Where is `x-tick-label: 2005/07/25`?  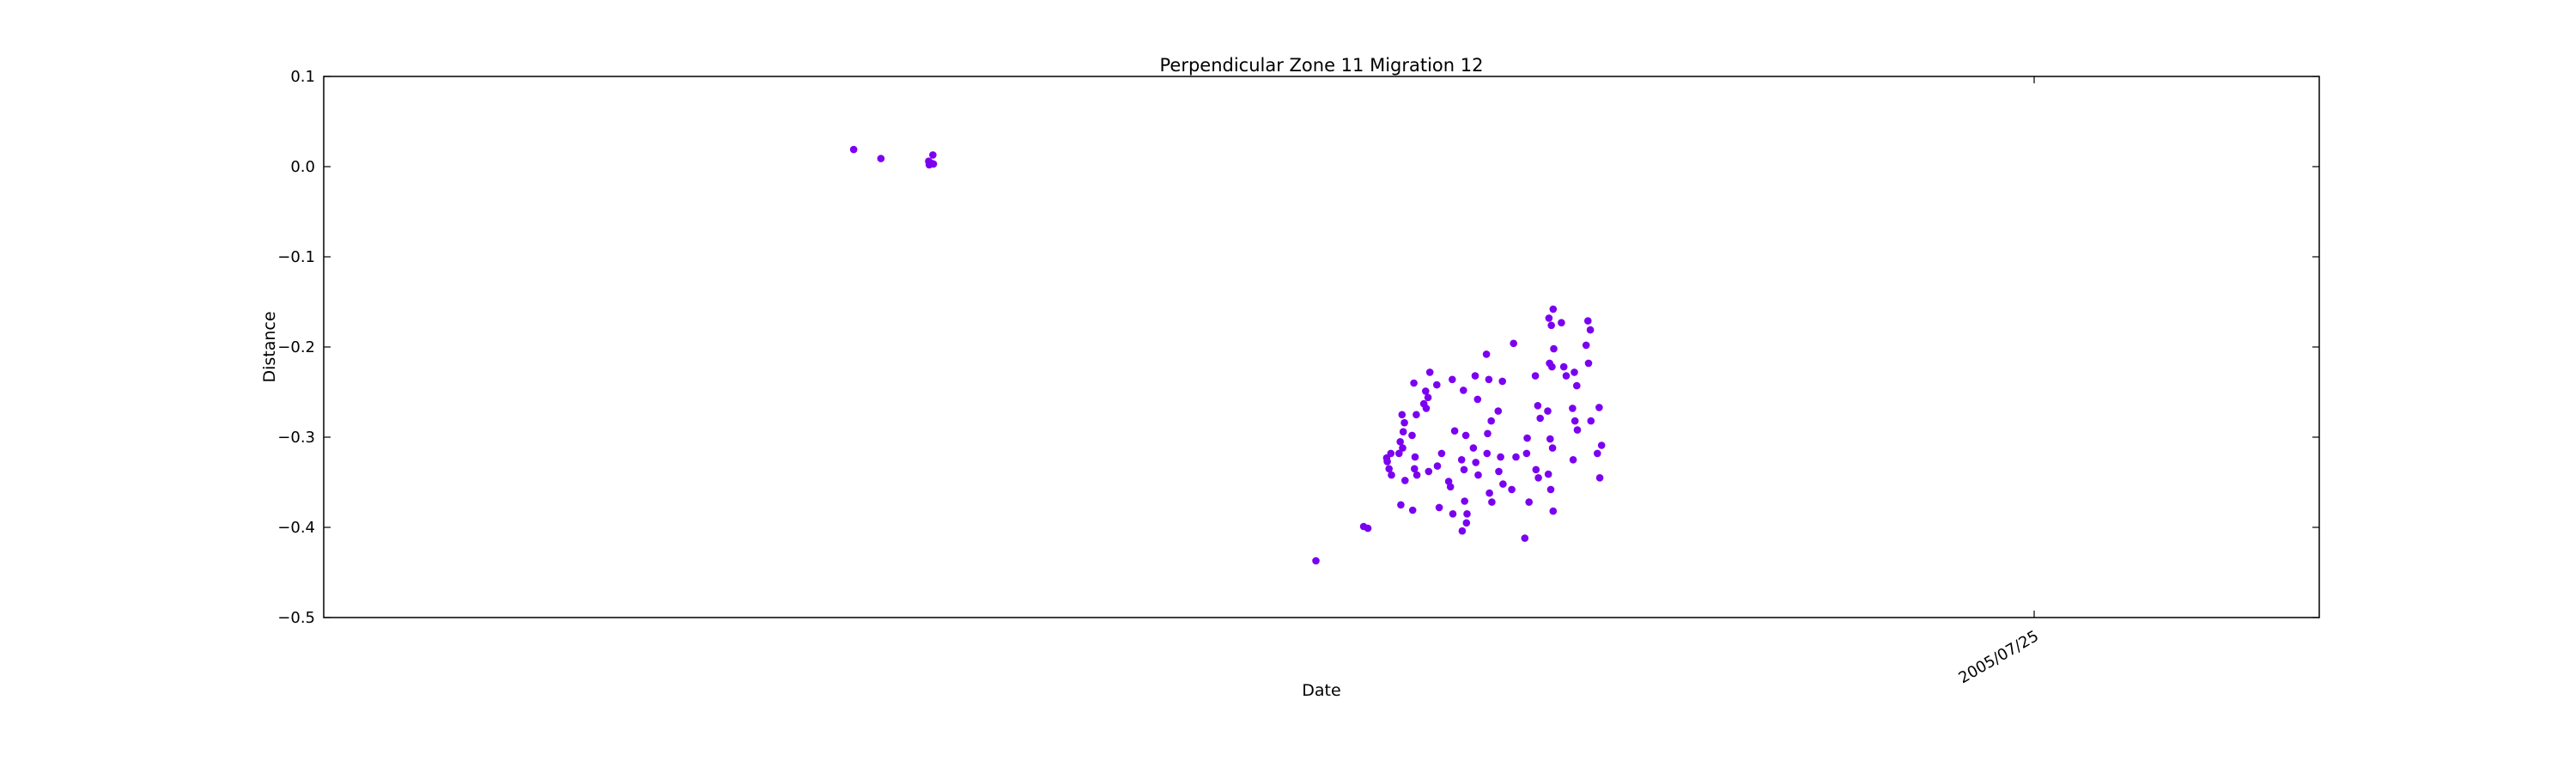
x-tick-label: 2005/07/25 is located at coordinates (1999, 657).